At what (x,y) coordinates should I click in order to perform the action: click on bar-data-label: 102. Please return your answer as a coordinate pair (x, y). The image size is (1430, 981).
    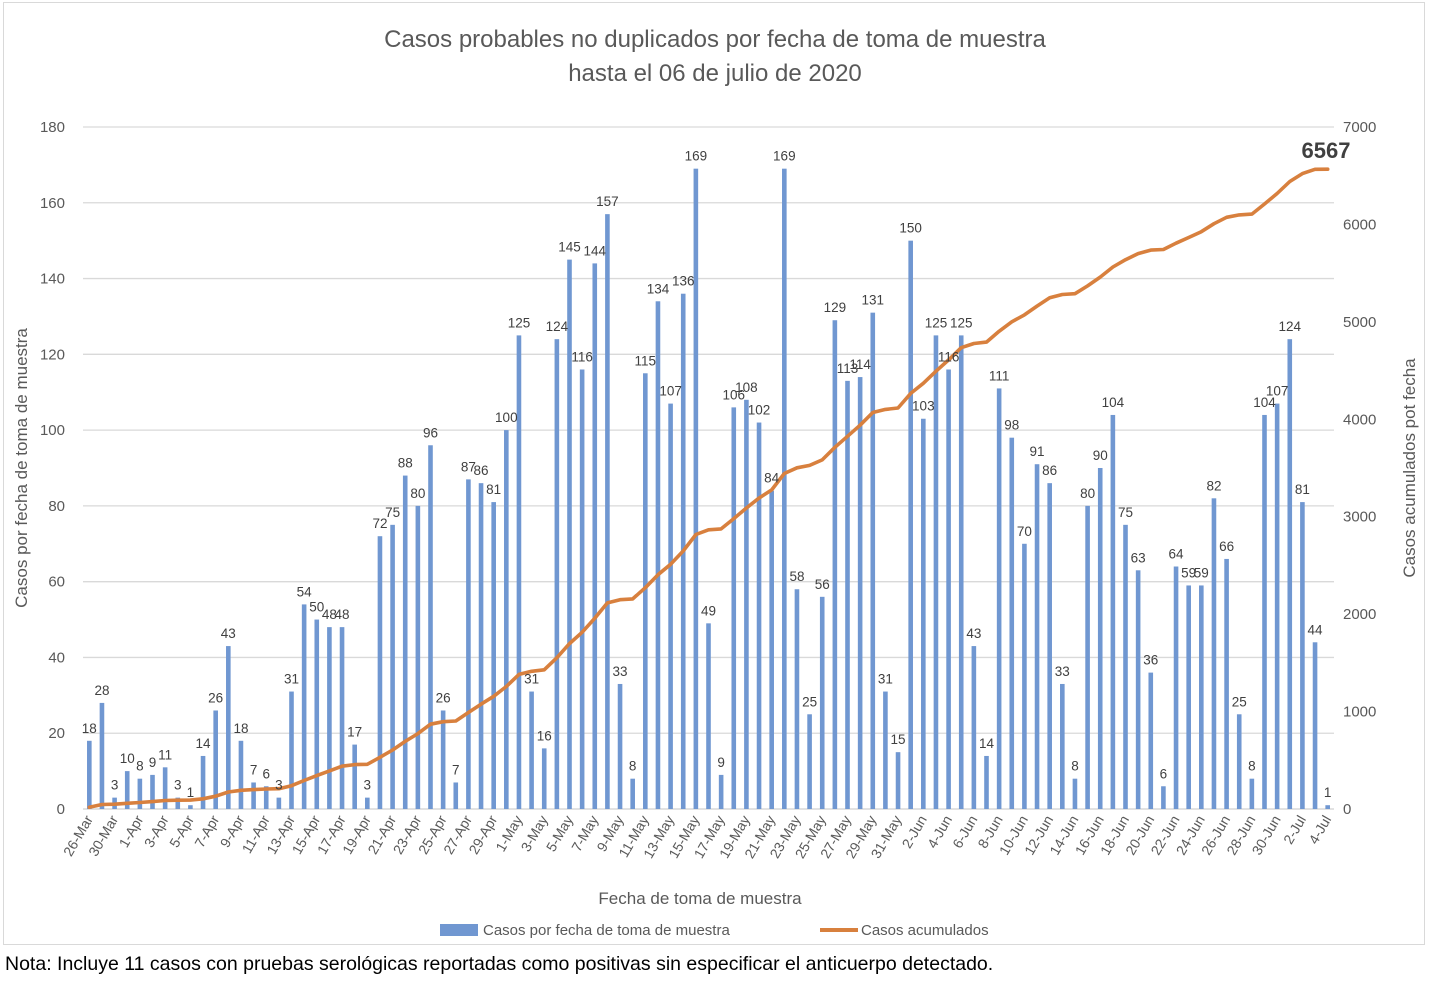
    Looking at the image, I should click on (759, 410).